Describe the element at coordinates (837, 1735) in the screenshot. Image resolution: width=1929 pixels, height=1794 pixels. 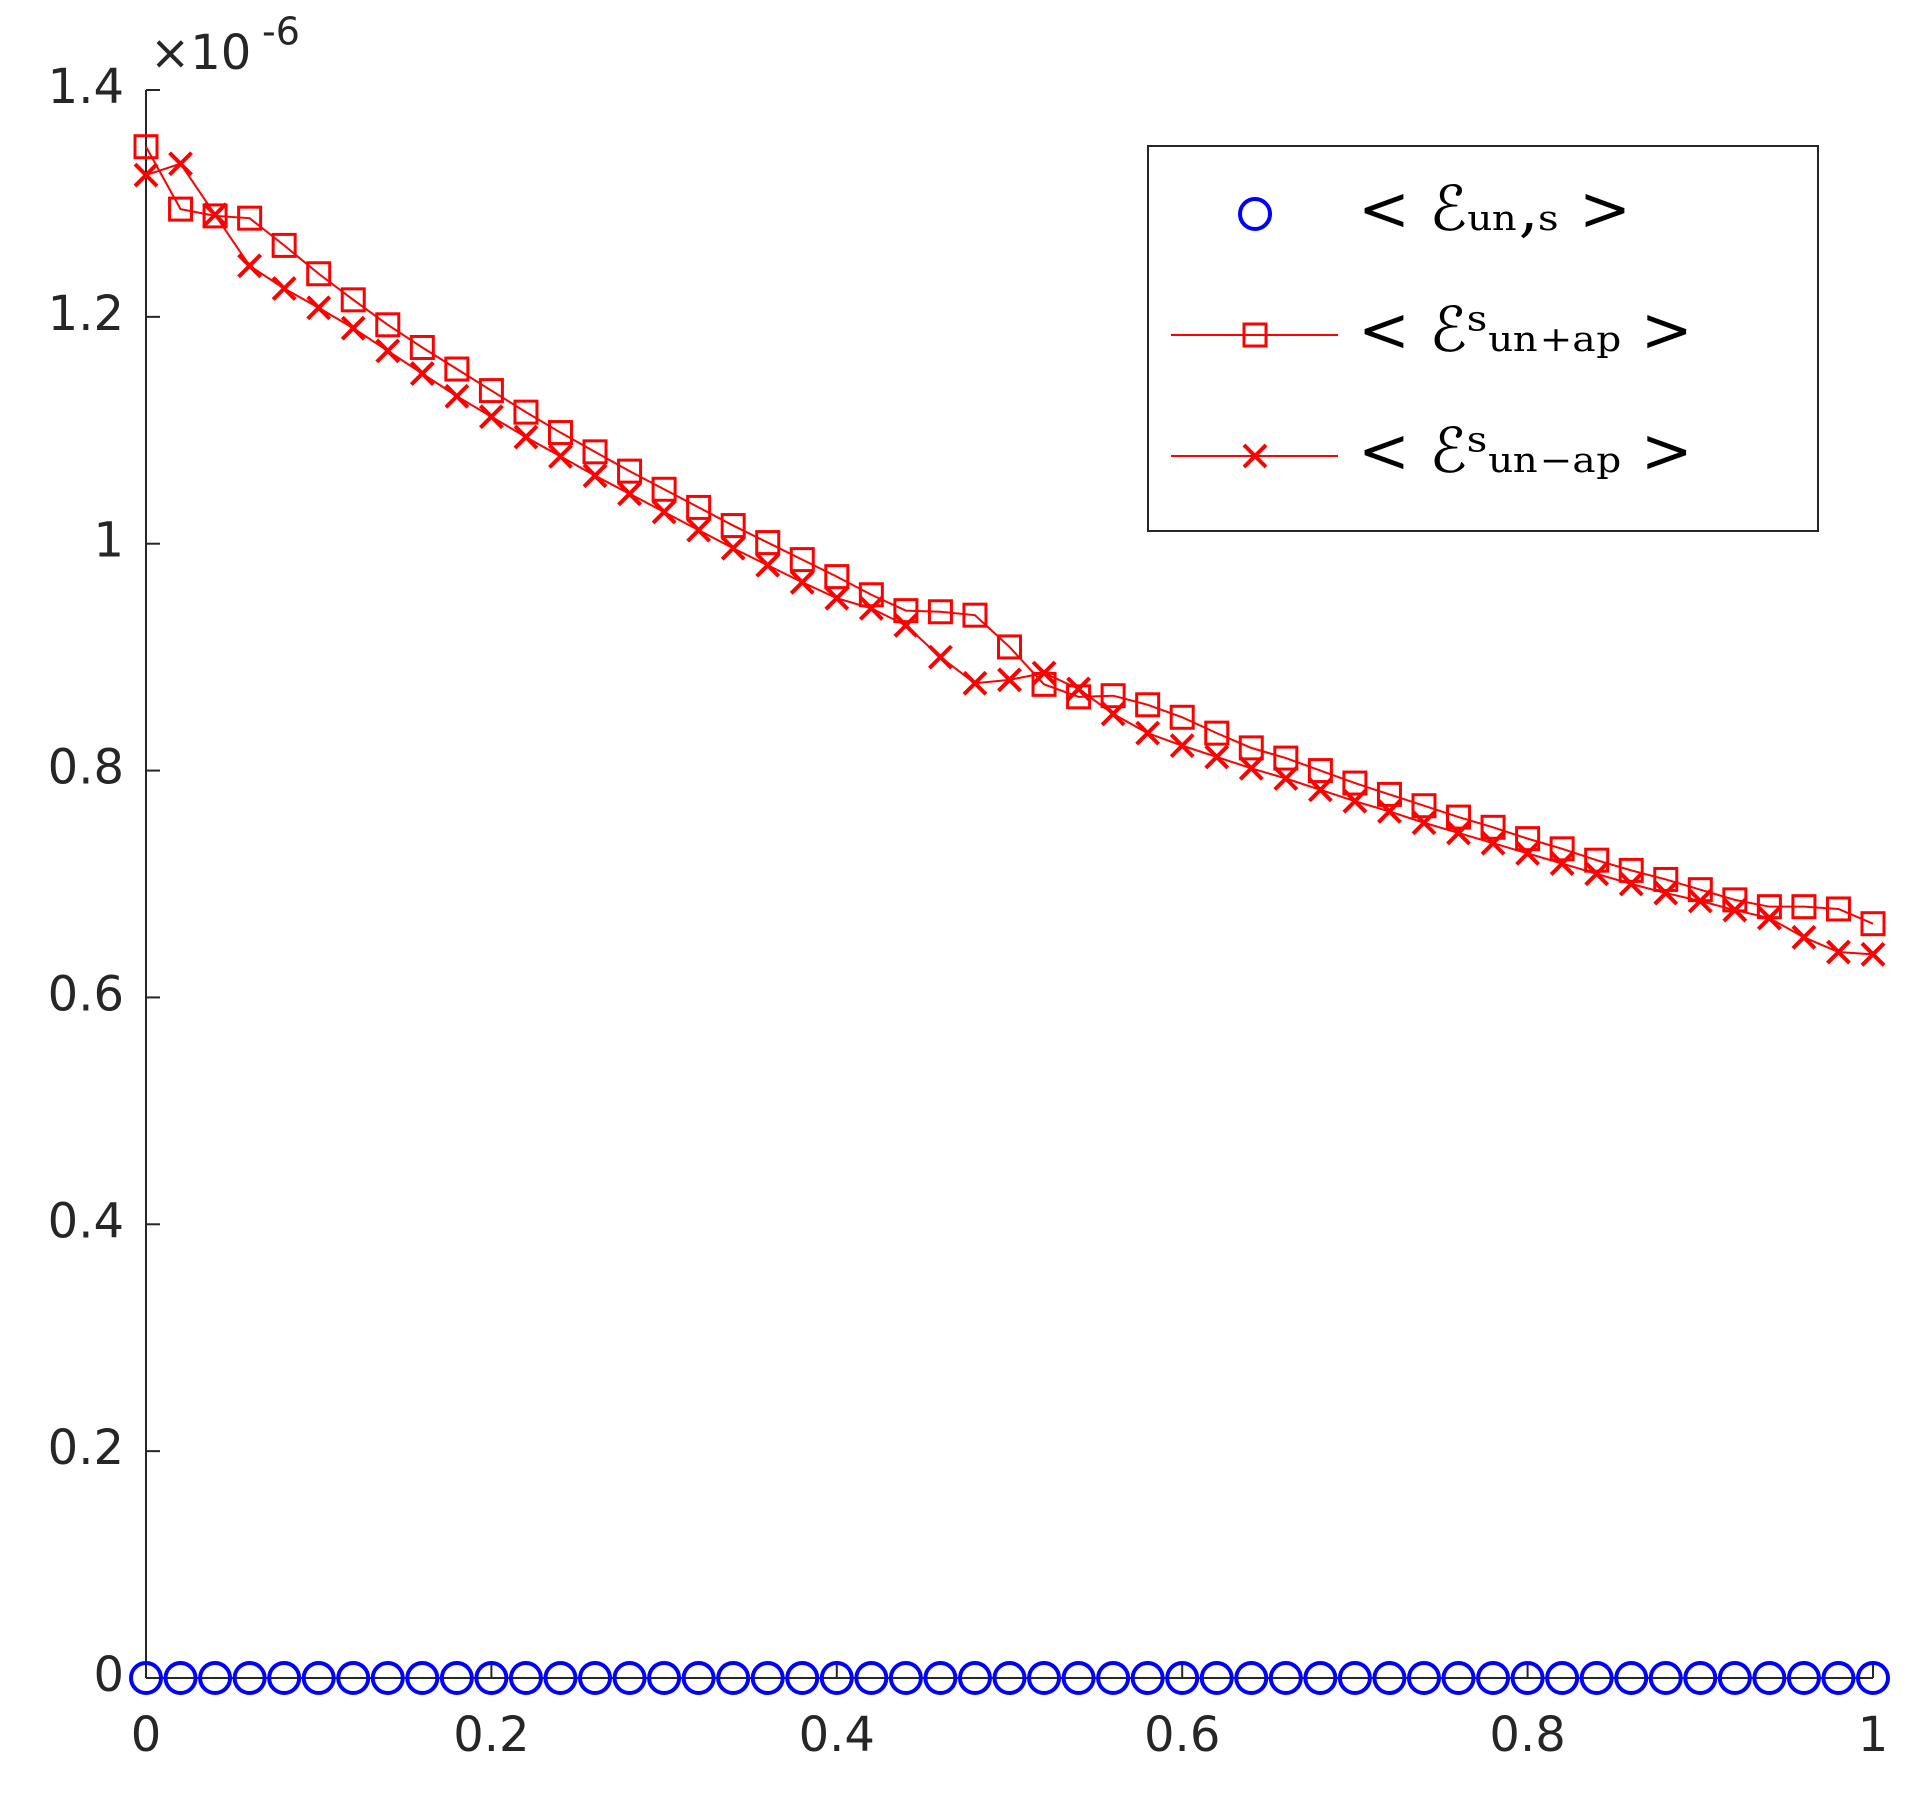
I see `x-tick-label: 0.4` at that location.